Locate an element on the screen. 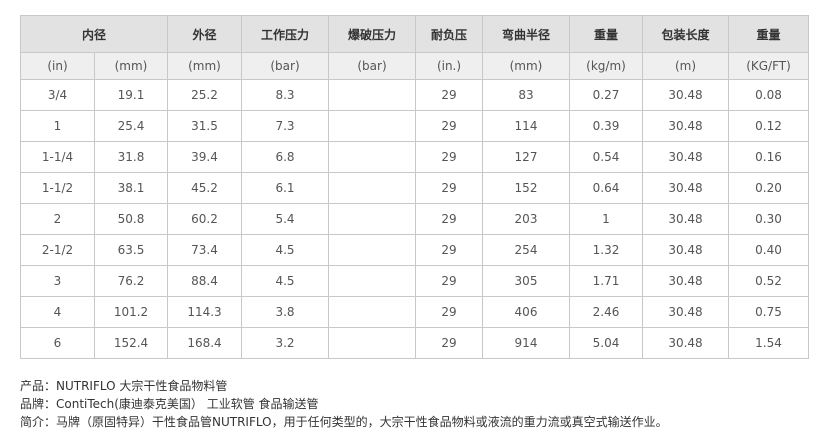 This screenshot has width=827, height=441. table-cell: 114 is located at coordinates (526, 126).